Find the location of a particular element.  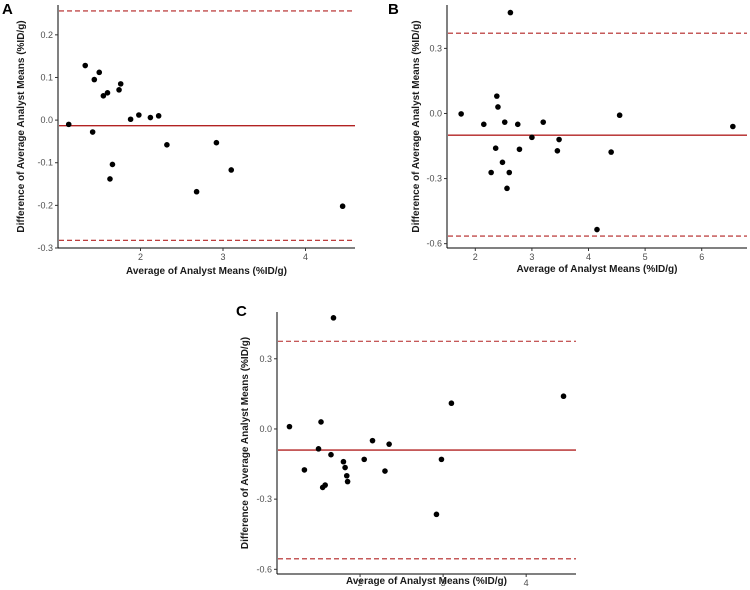

x-axis-title-a: Average of Analyst Means (%ID/g) is located at coordinates (206, 271).